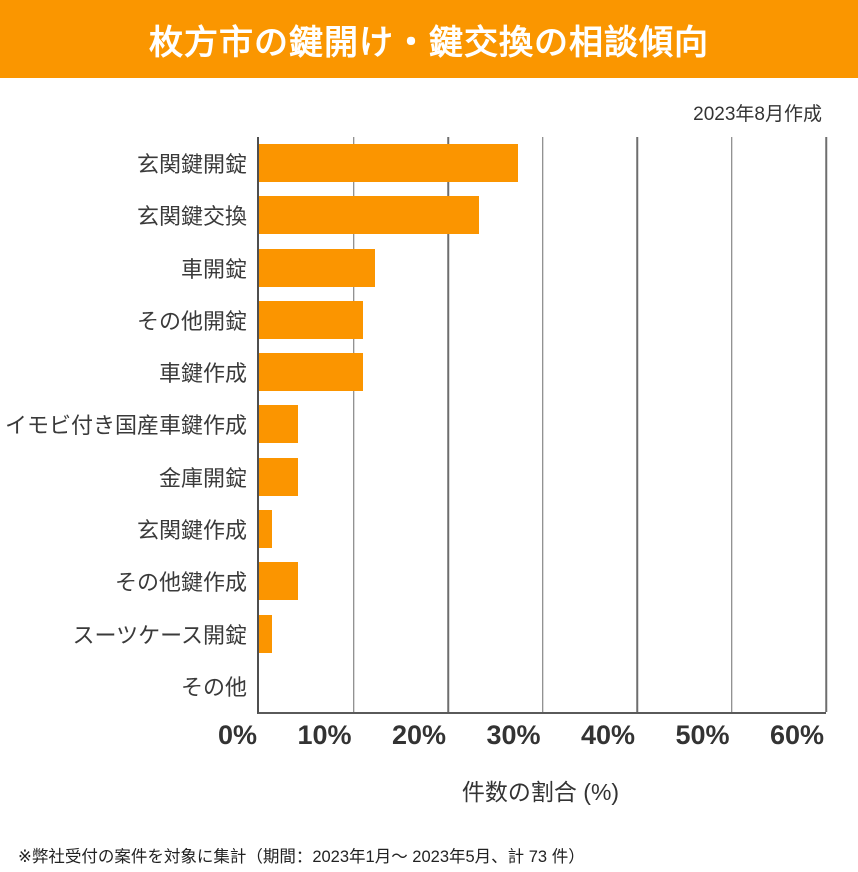  I want to click on category-label: 車鍵作成, so click(202, 374).